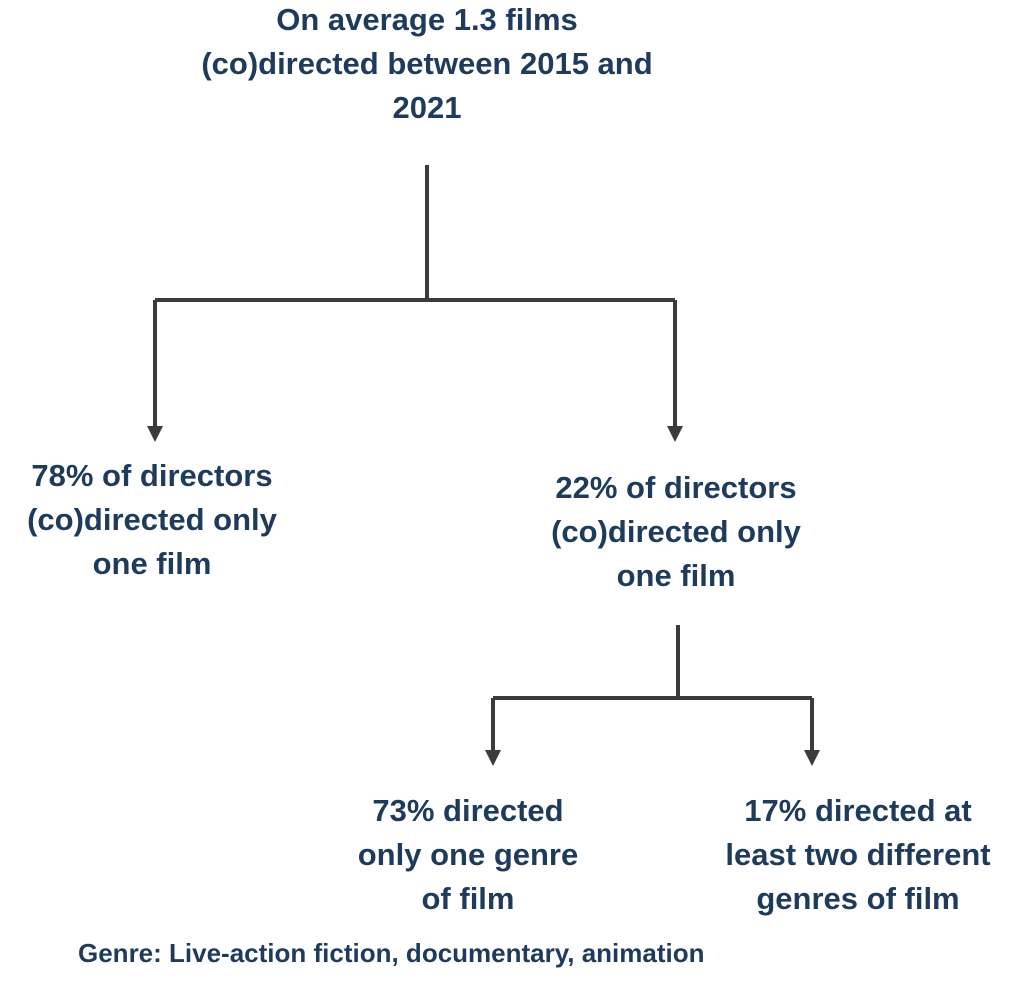 The image size is (1030, 998). What do you see at coordinates (857, 898) in the screenshot?
I see `node-label: genres of film` at bounding box center [857, 898].